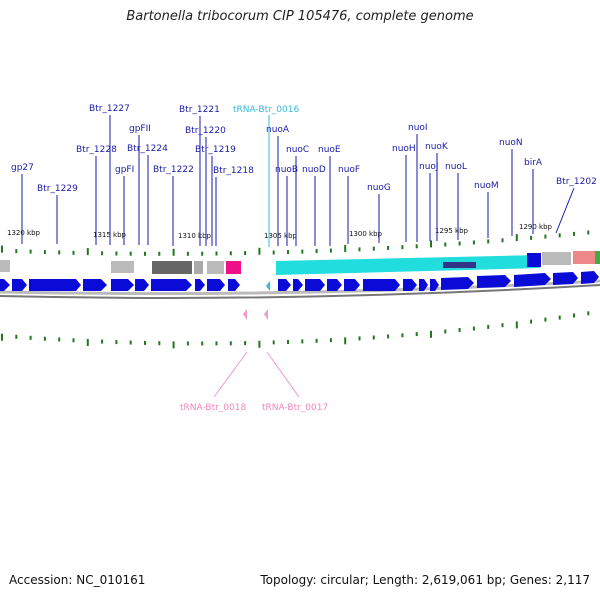  What do you see at coordinates (215, 150) in the screenshot?
I see `gene-label-btr1219: Btr_1219` at bounding box center [215, 150].